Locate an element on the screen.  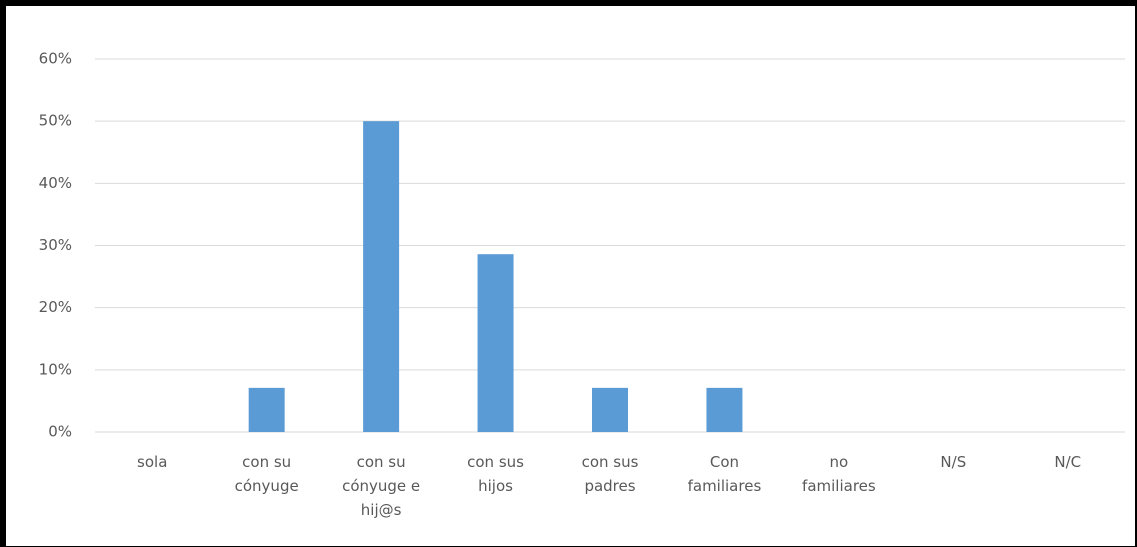
x-tick-label: Con familiares is located at coordinates (725, 474).